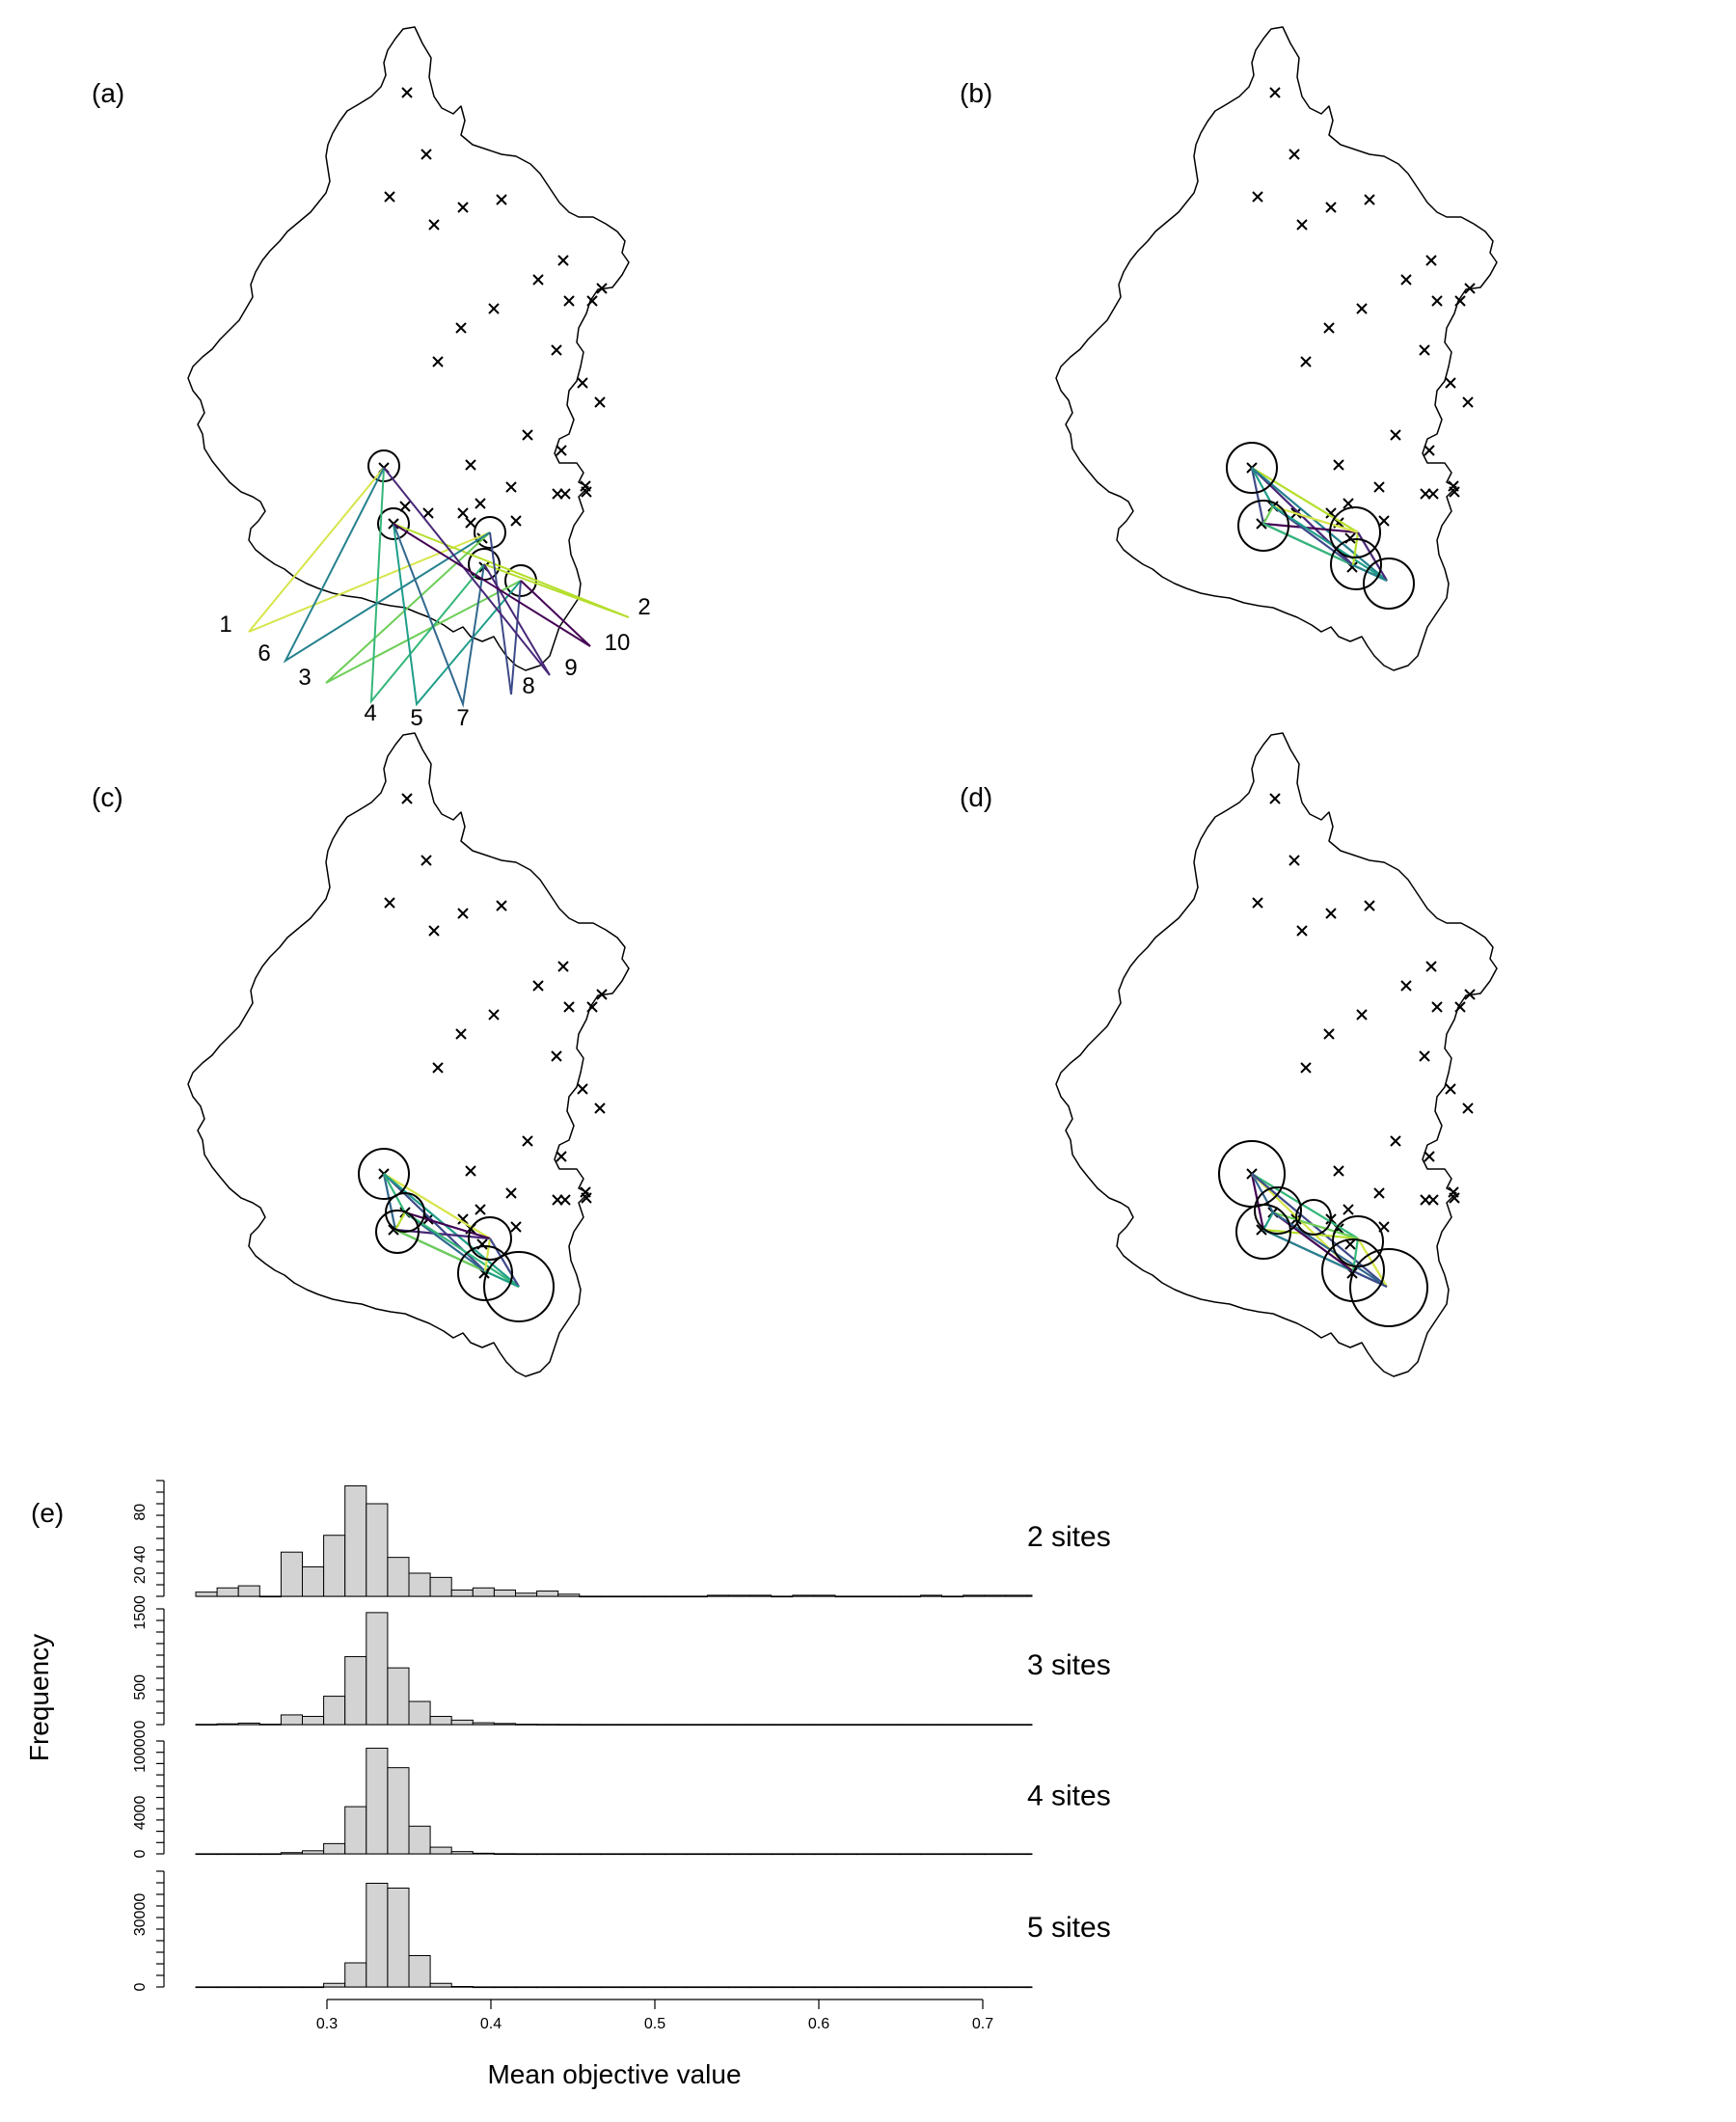  I want to click on route-label-2: 2, so click(643, 607).